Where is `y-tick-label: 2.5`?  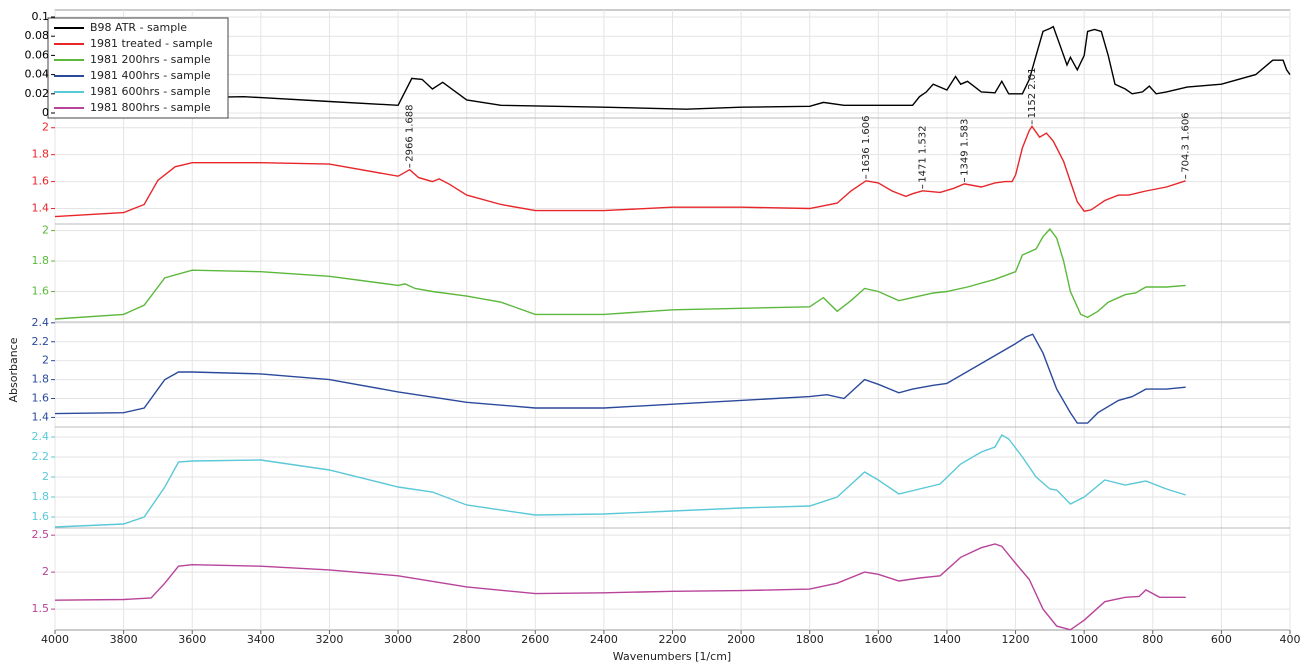 y-tick-label: 2.5 is located at coordinates (41, 534).